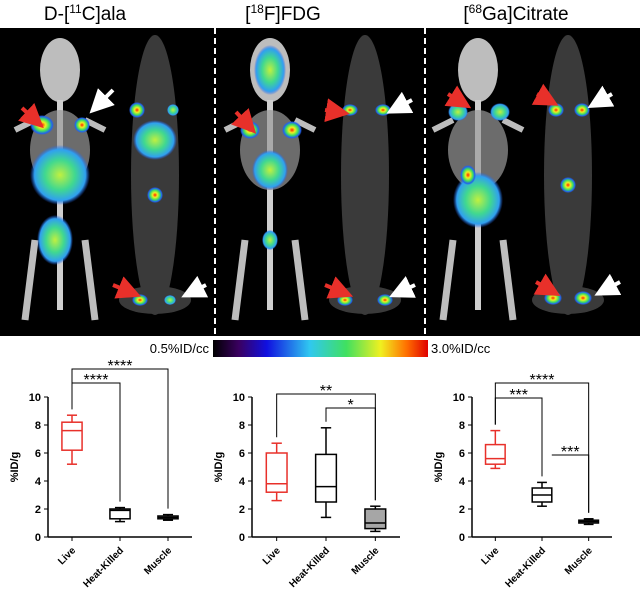  Describe the element at coordinates (525, 14) in the screenshot. I see `title-text: Ga]Citrate` at that location.